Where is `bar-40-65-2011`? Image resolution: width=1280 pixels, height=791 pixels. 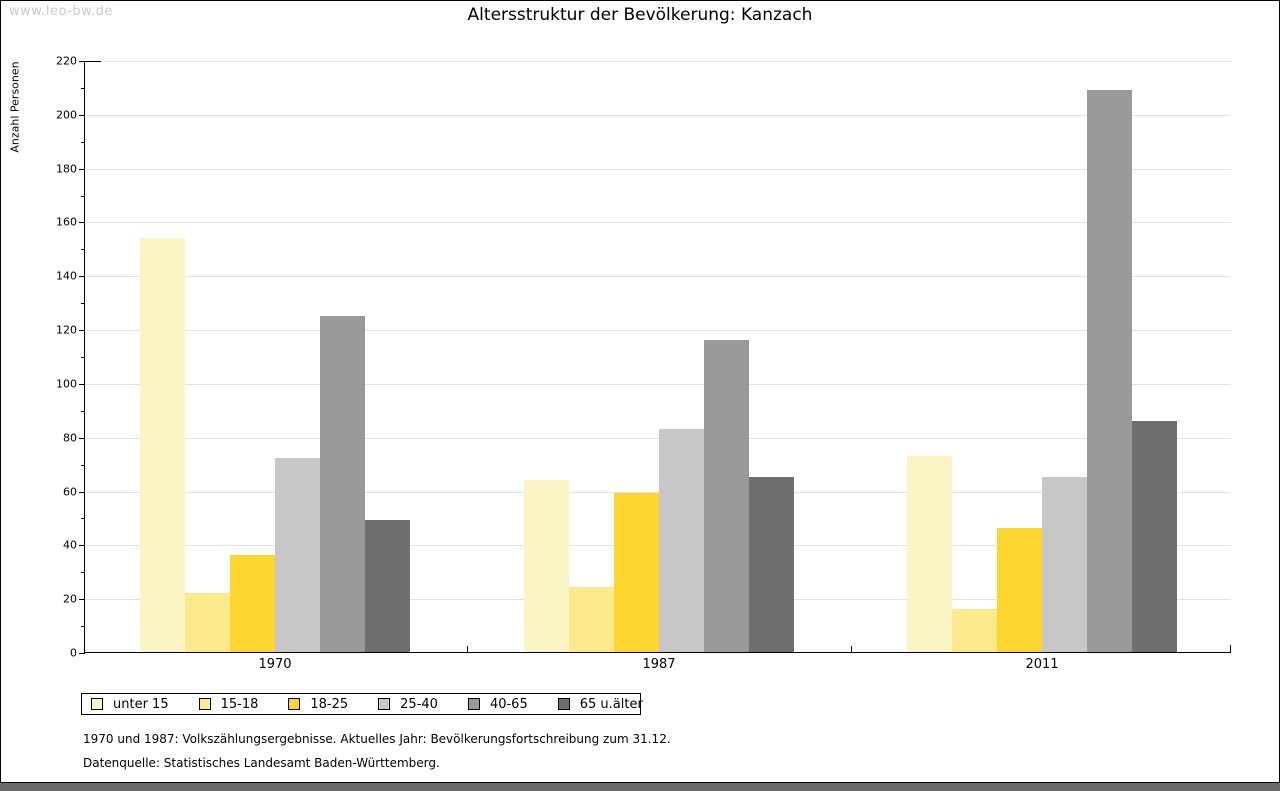 bar-40-65-2011 is located at coordinates (1109, 370).